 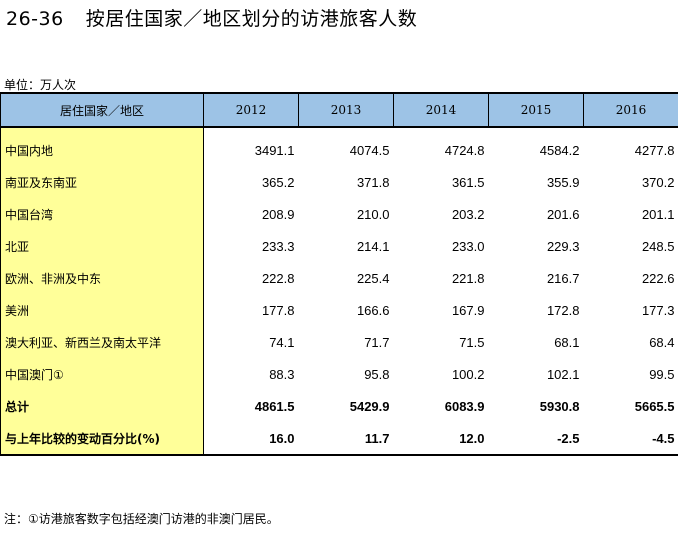 I want to click on cell-value: 71.7, so click(x=377, y=342).